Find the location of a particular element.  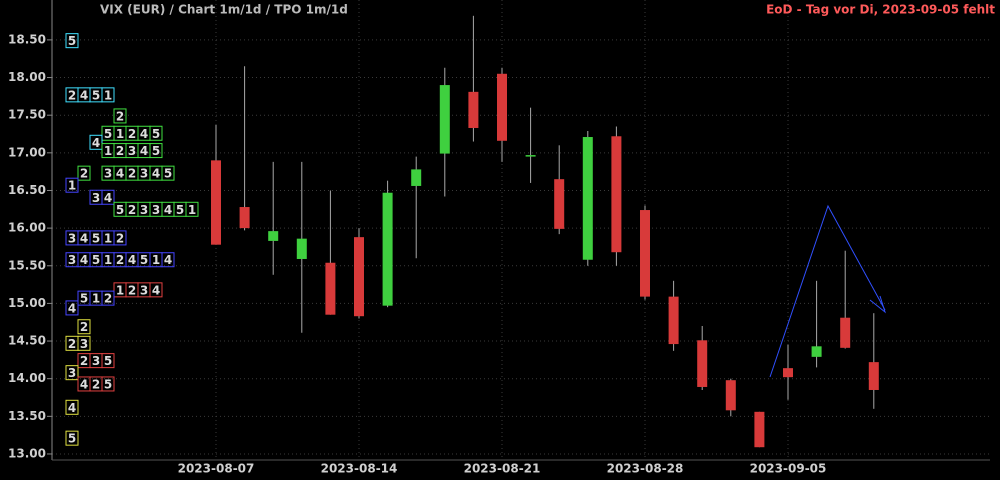

y-tick-label: 18.00 is located at coordinates (27, 77).